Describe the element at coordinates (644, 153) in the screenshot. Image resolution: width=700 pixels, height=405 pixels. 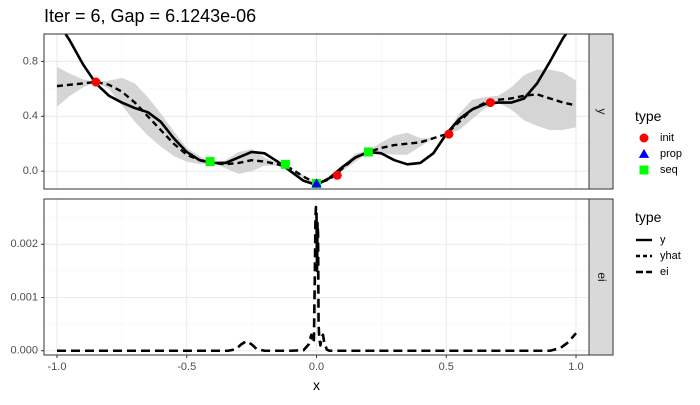
I see `legend-marker-prop` at that location.